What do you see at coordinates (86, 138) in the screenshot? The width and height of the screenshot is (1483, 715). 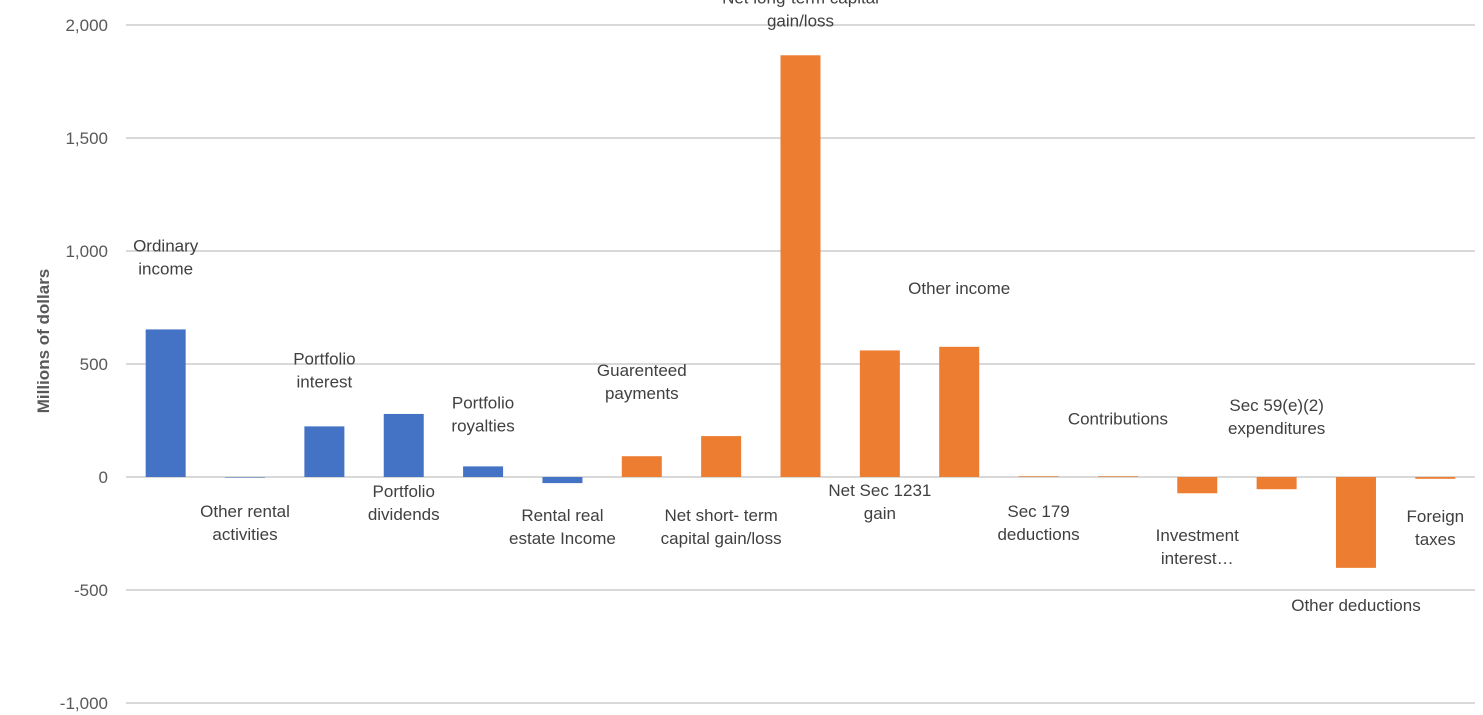 I see `y-tick-label: 1,500` at bounding box center [86, 138].